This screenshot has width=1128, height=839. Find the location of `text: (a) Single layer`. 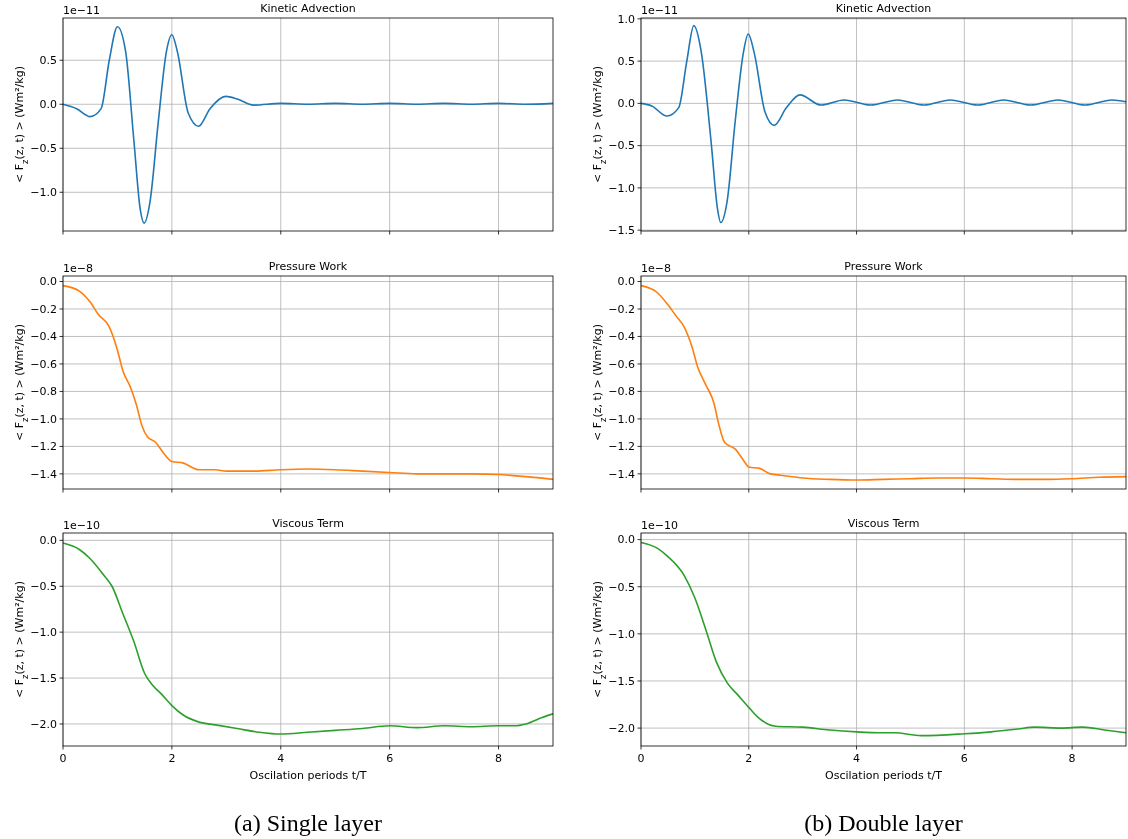

text: (a) Single layer is located at coordinates (308, 823).